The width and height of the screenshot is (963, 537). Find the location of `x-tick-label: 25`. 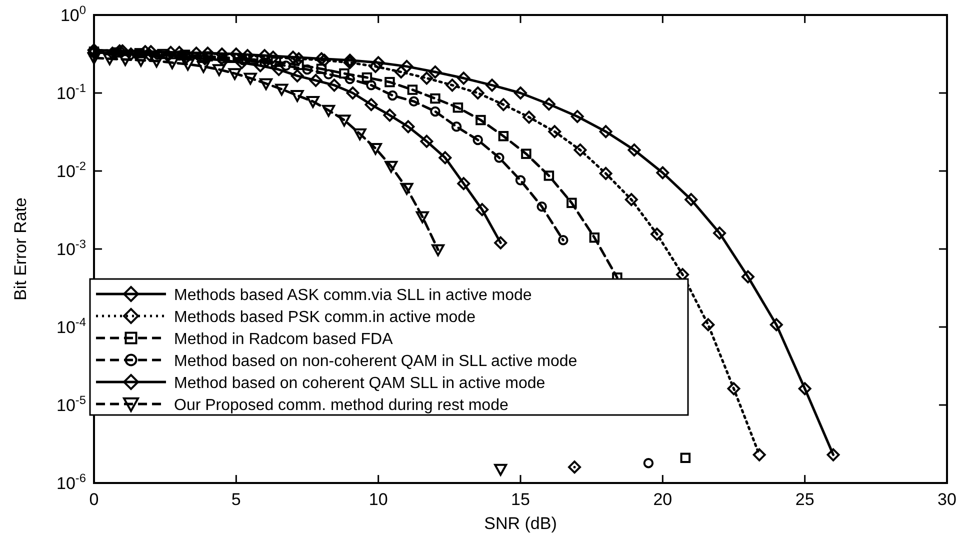

x-tick-label: 25 is located at coordinates (804, 499).